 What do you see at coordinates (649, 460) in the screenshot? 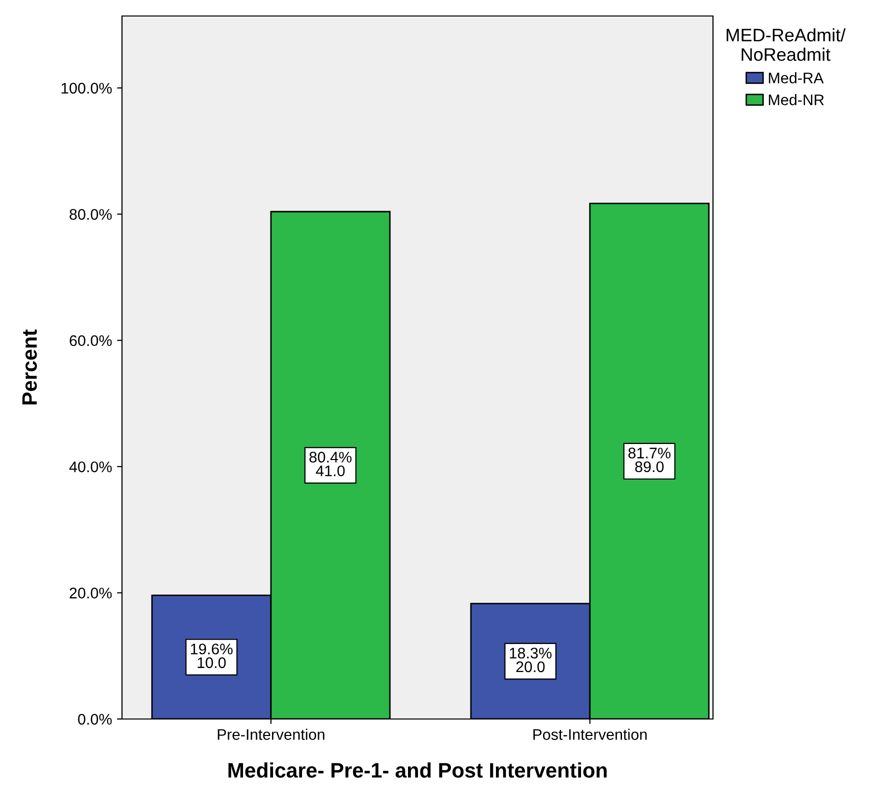
I see `data-label: 81.7% 89.0` at bounding box center [649, 460].